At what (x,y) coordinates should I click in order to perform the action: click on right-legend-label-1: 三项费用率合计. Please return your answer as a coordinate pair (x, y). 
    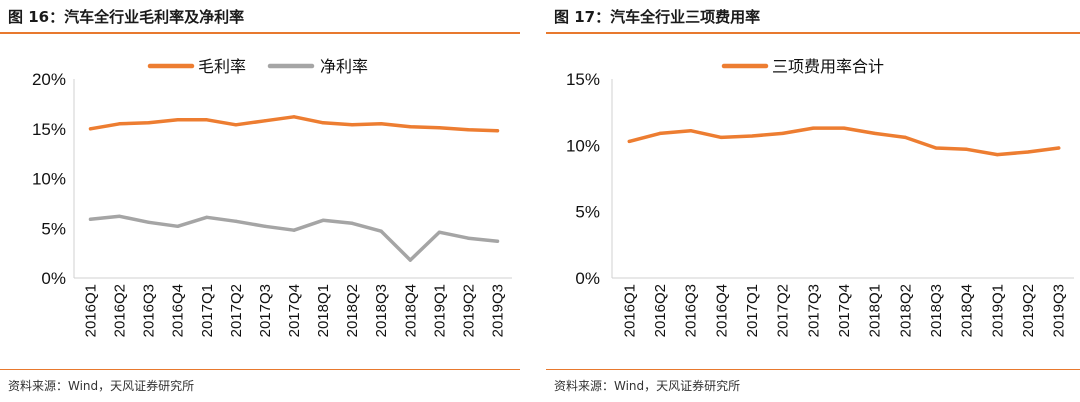
    Looking at the image, I should click on (828, 66).